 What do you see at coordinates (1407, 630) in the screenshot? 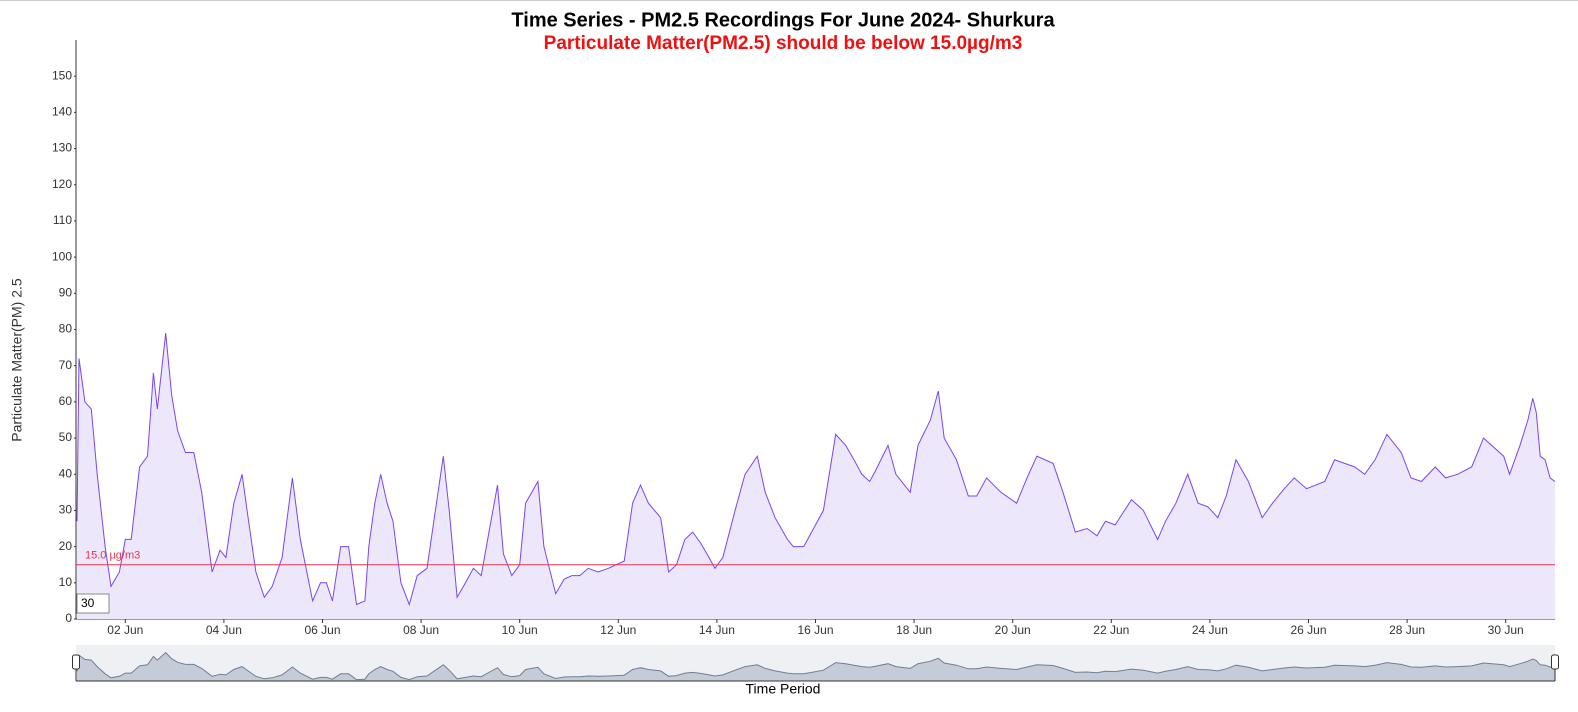
I see `x-tick-label: 28 Jun` at bounding box center [1407, 630].